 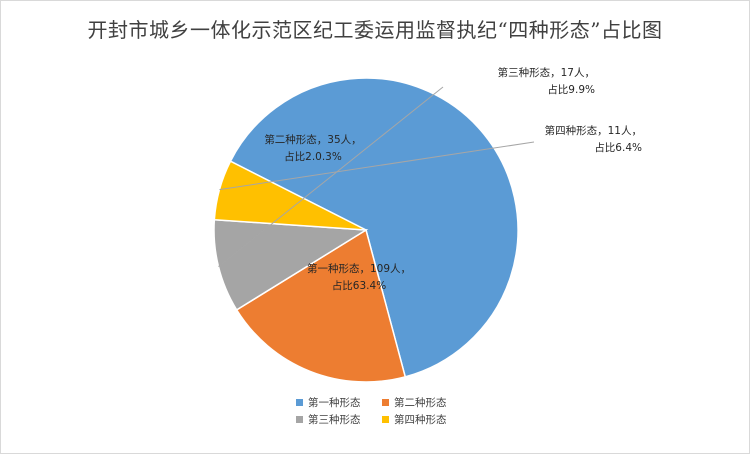 I want to click on chart-title: 开封市城乡一体化示范区纪工委运用监督执纪“四种形态”占比图, so click(x=375, y=30).